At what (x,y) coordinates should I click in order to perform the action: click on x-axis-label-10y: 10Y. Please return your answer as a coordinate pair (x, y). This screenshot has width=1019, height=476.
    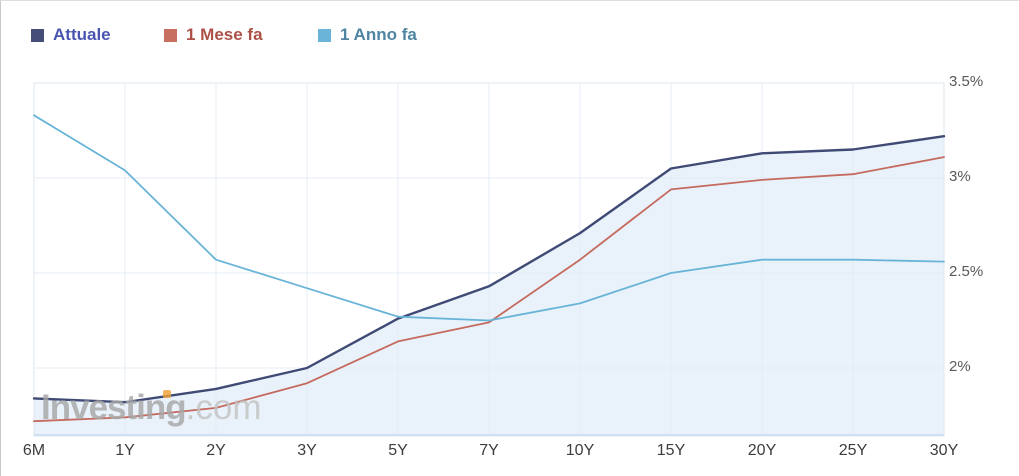
    Looking at the image, I should click on (580, 450).